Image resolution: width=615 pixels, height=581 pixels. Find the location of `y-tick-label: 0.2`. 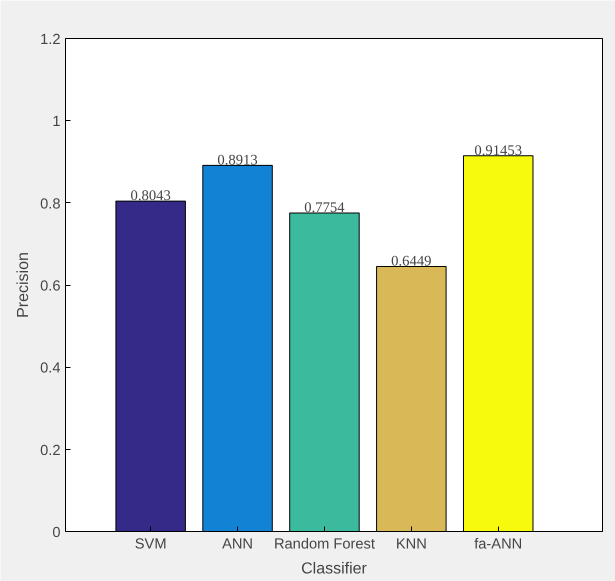

y-tick-label: 0.2 is located at coordinates (50, 450).